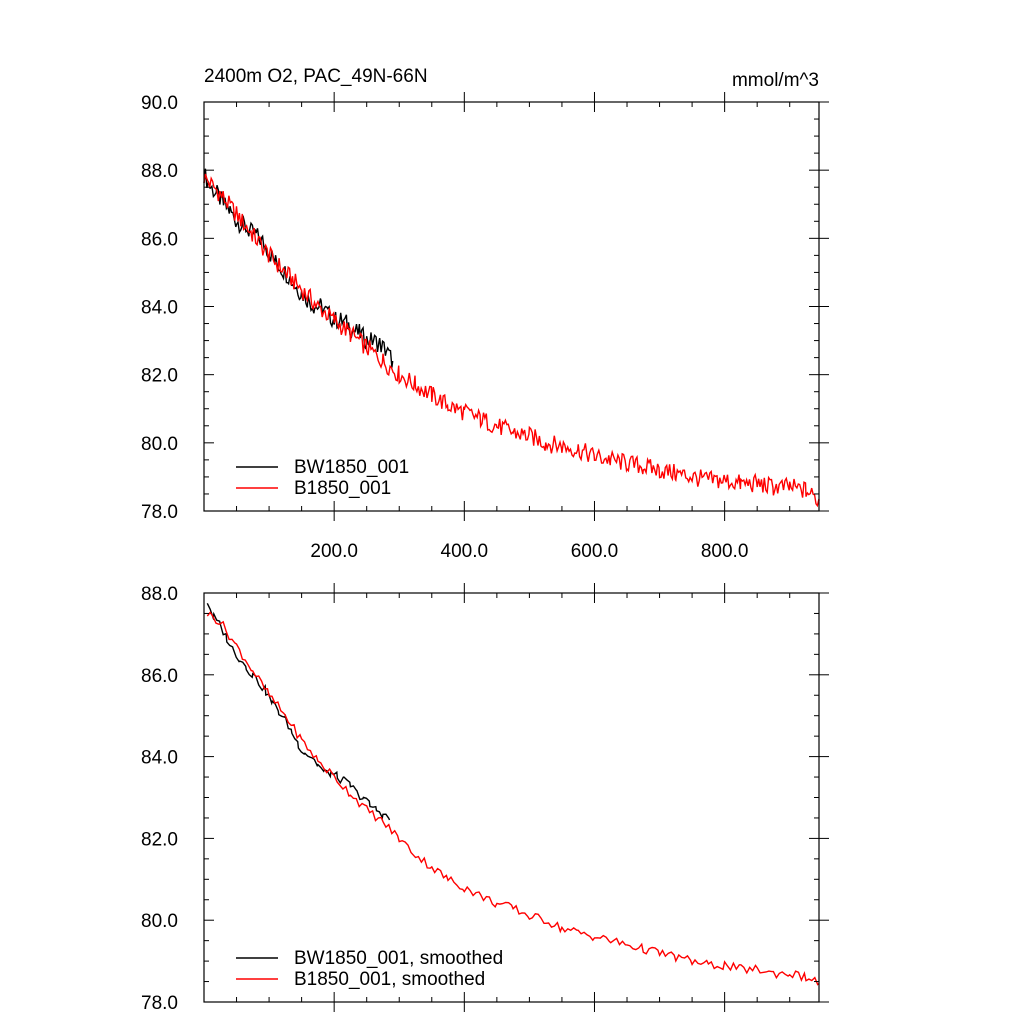  Describe the element at coordinates (775, 80) in the screenshot. I see `units-label: mmol/m^3` at that location.